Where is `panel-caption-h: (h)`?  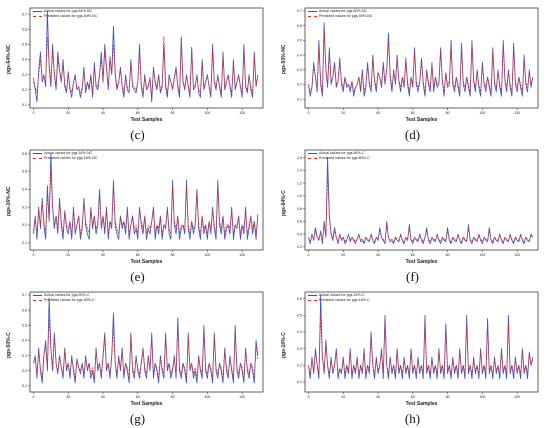
panel-caption-h: (h) is located at coordinates (412, 418).